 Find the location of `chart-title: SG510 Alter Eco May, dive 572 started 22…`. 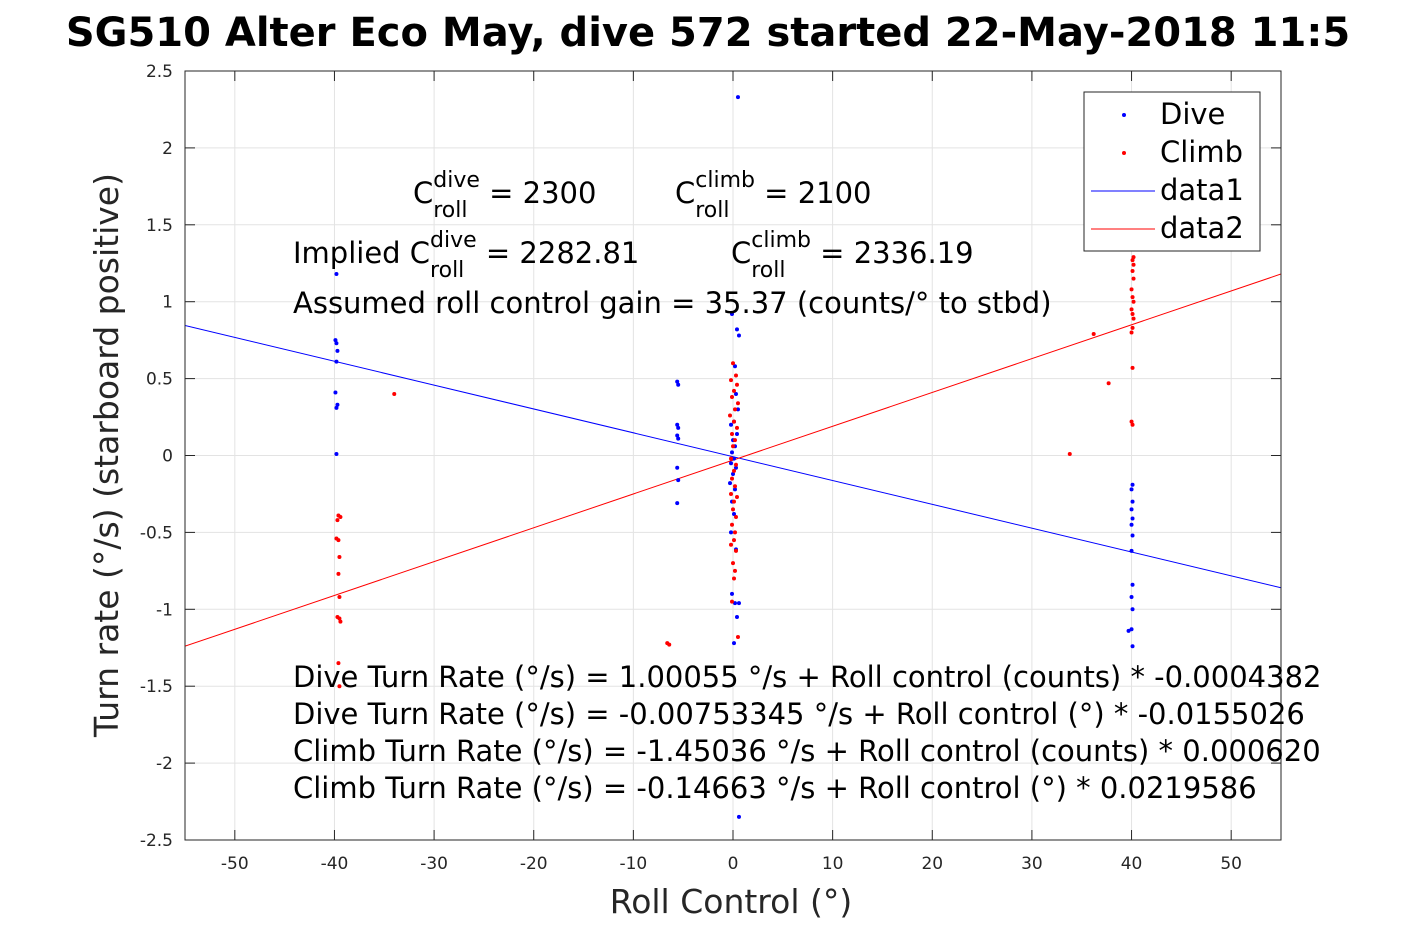

chart-title: SG510 Alter Eco May, dive 572 started 22… is located at coordinates (708, 33).